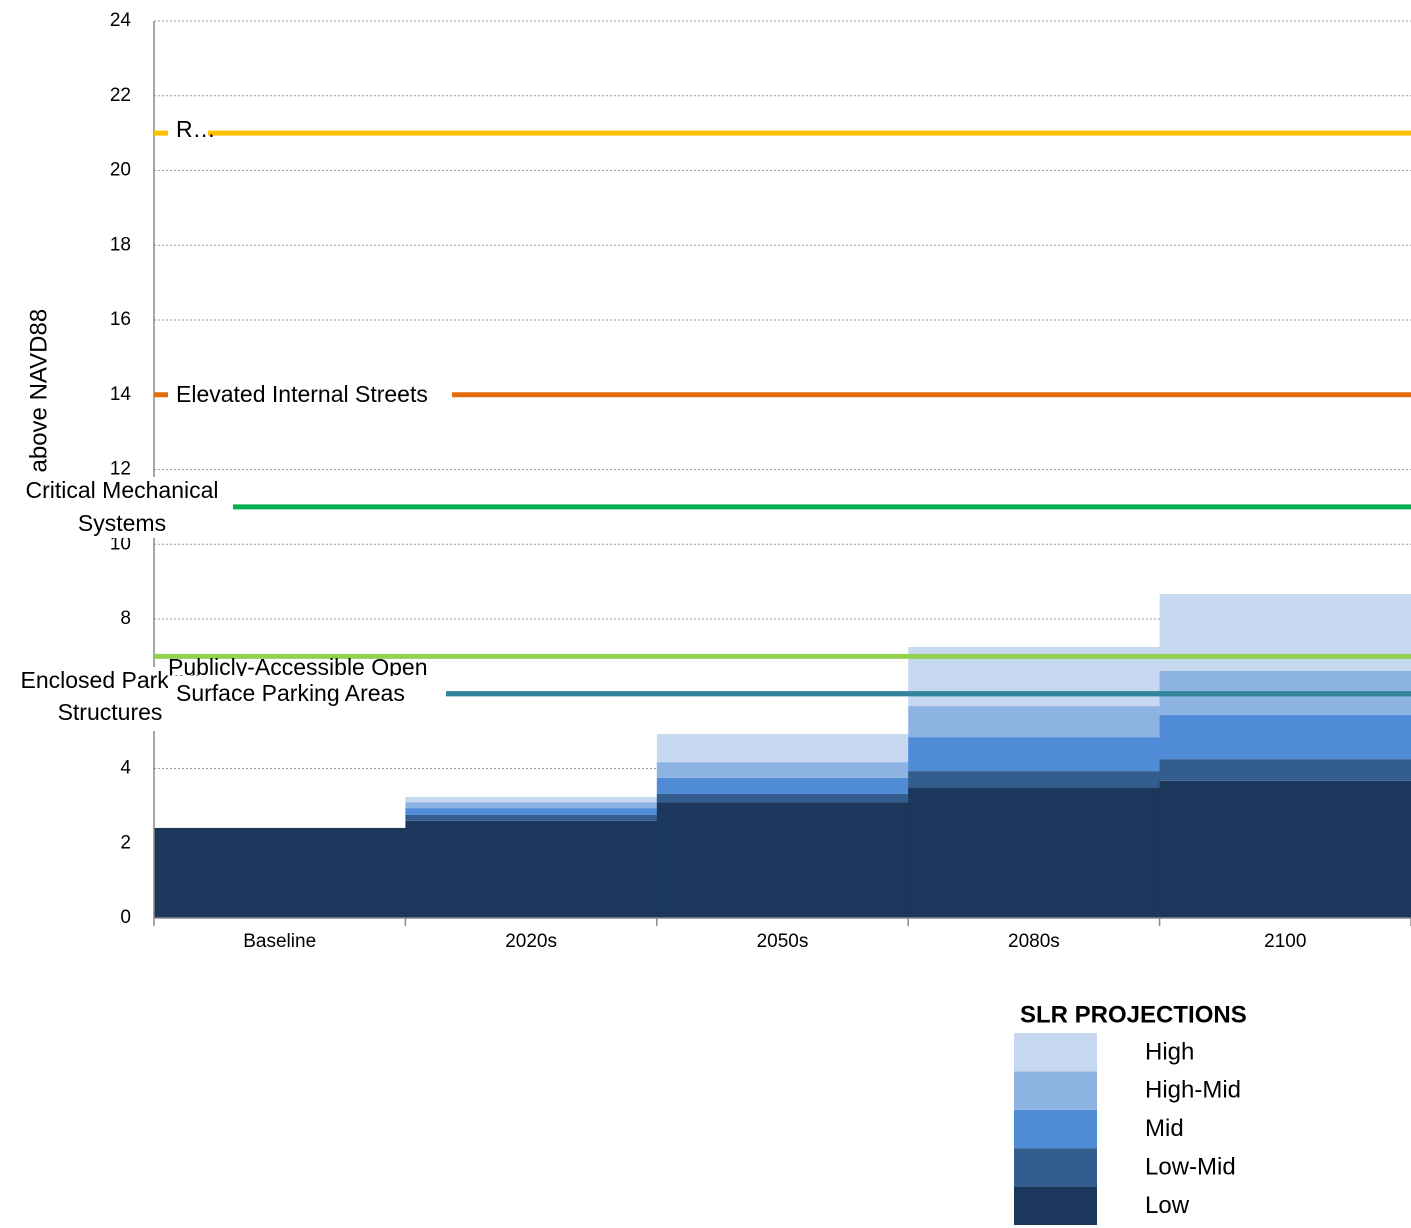 This screenshot has height=1228, width=1411. Describe the element at coordinates (783, 941) in the screenshot. I see `x-tick-label: 2050s` at that location.